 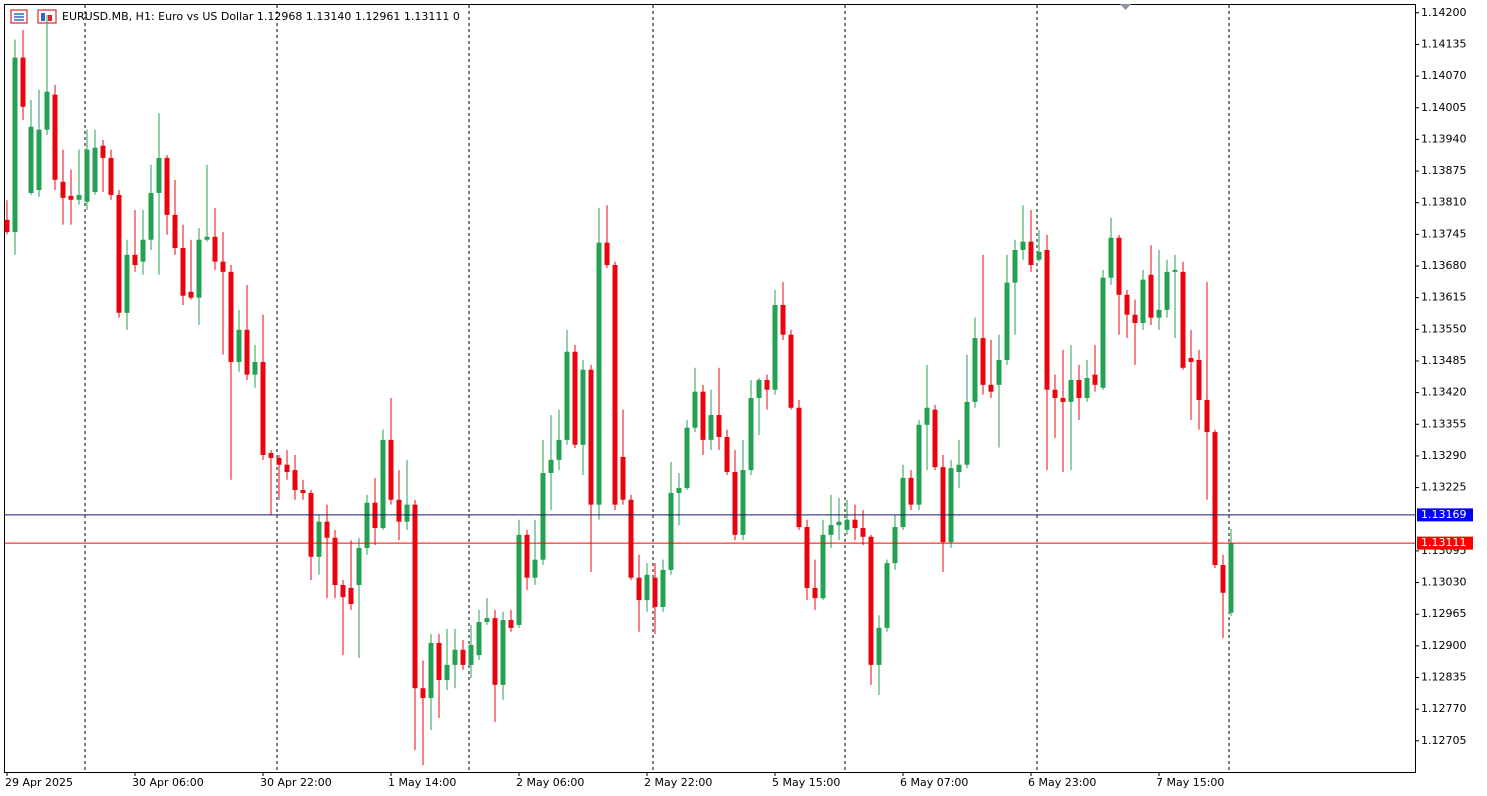 I want to click on y-tick-label: 1.13940, so click(x=1444, y=138).